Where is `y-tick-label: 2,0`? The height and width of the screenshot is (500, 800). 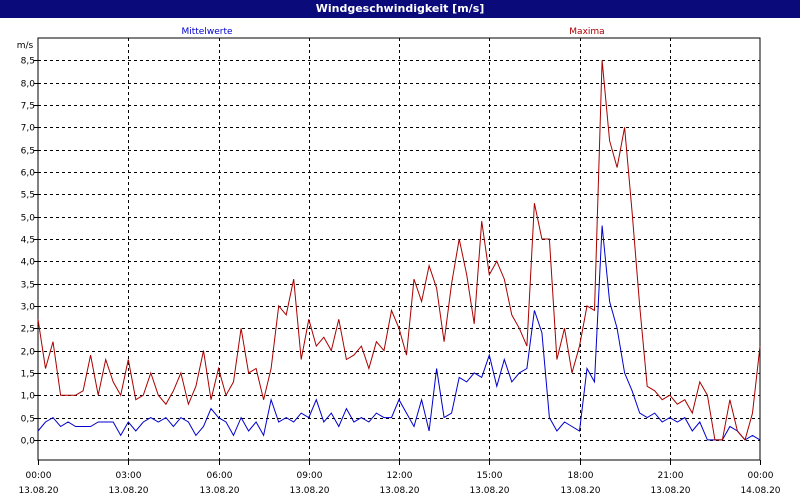 y-tick-label: 2,0 is located at coordinates (28, 353).